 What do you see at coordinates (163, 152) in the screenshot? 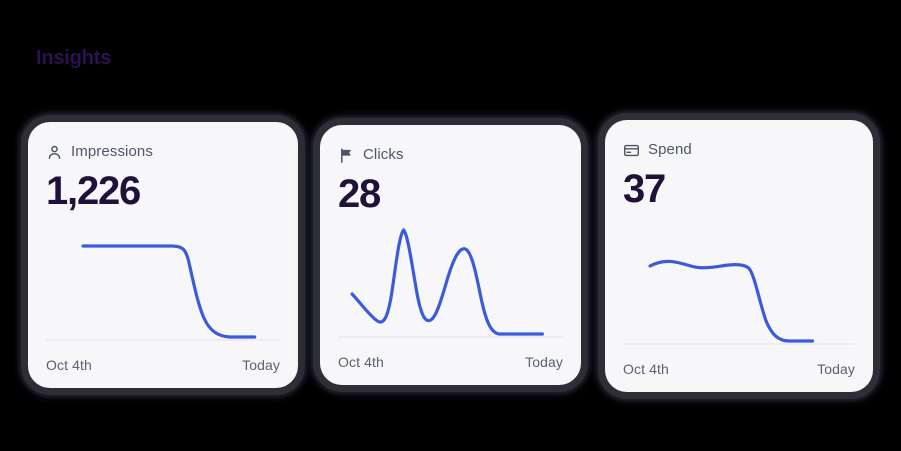
I see `metric-header: Impressions` at bounding box center [163, 152].